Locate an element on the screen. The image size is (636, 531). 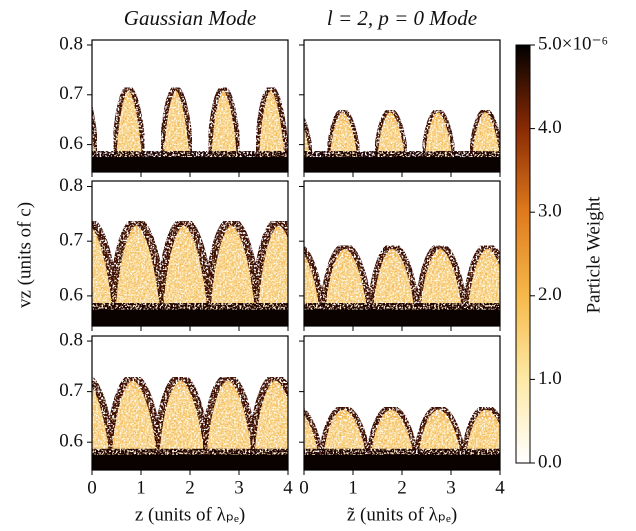
colorbar-label: Particle Weight is located at coordinates (593, 255).